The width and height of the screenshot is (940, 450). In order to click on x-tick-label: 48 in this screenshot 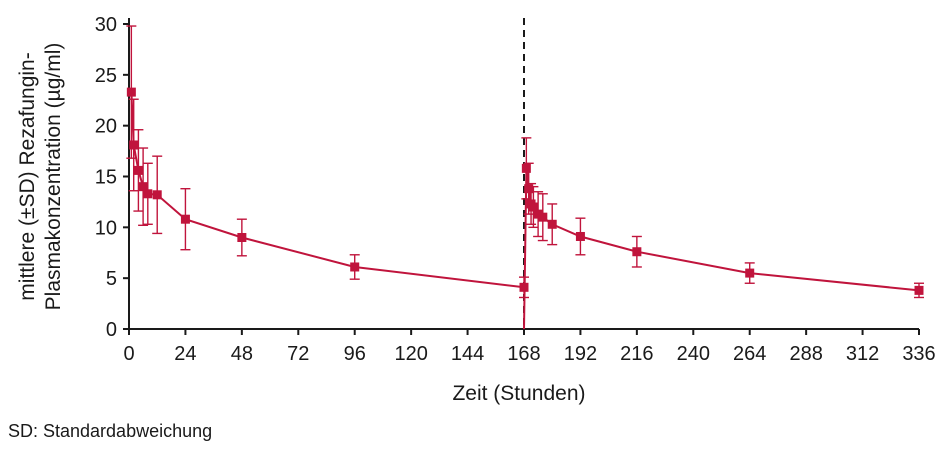, I will do `click(242, 354)`.